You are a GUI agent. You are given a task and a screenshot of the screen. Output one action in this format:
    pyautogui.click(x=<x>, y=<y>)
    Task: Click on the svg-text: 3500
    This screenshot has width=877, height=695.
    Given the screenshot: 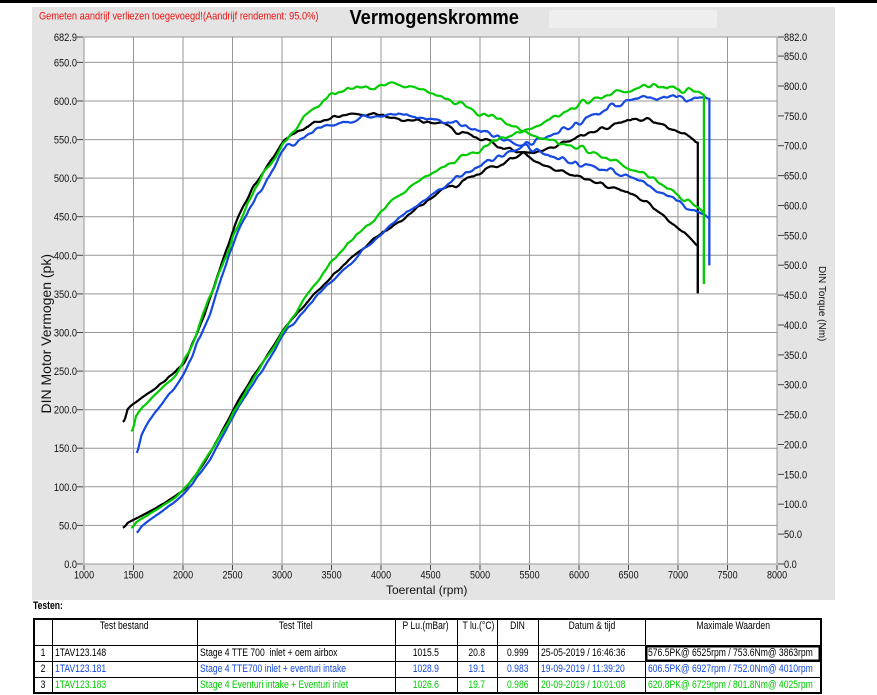 What is the action you would take?
    pyautogui.click(x=332, y=576)
    